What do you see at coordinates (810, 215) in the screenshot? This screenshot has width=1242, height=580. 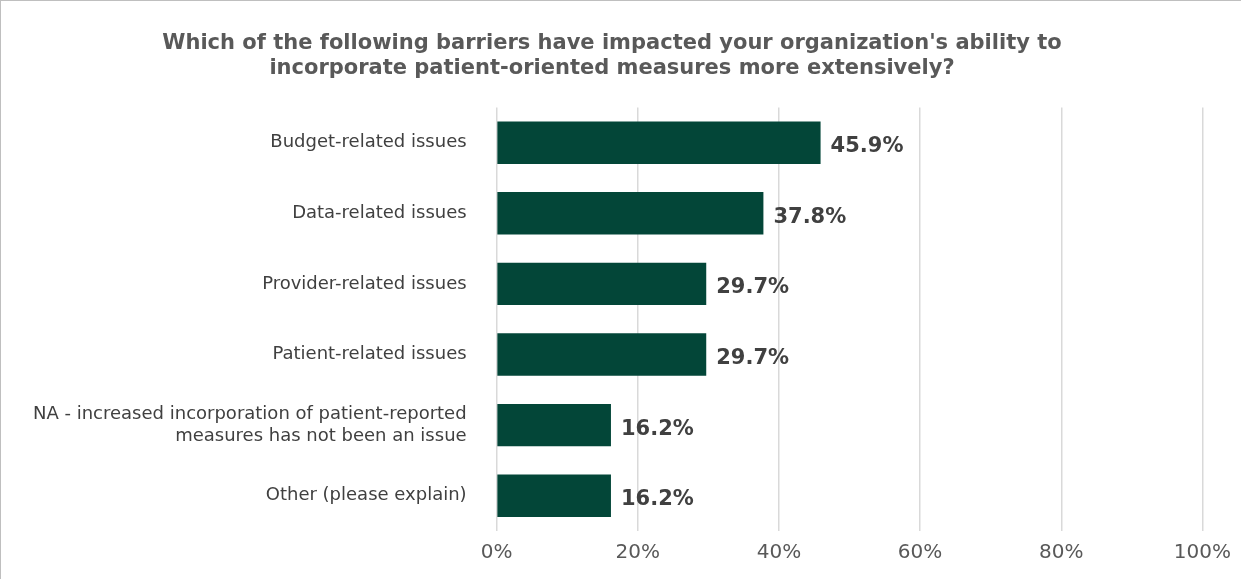 I see `data-label: 37.8%` at bounding box center [810, 215].